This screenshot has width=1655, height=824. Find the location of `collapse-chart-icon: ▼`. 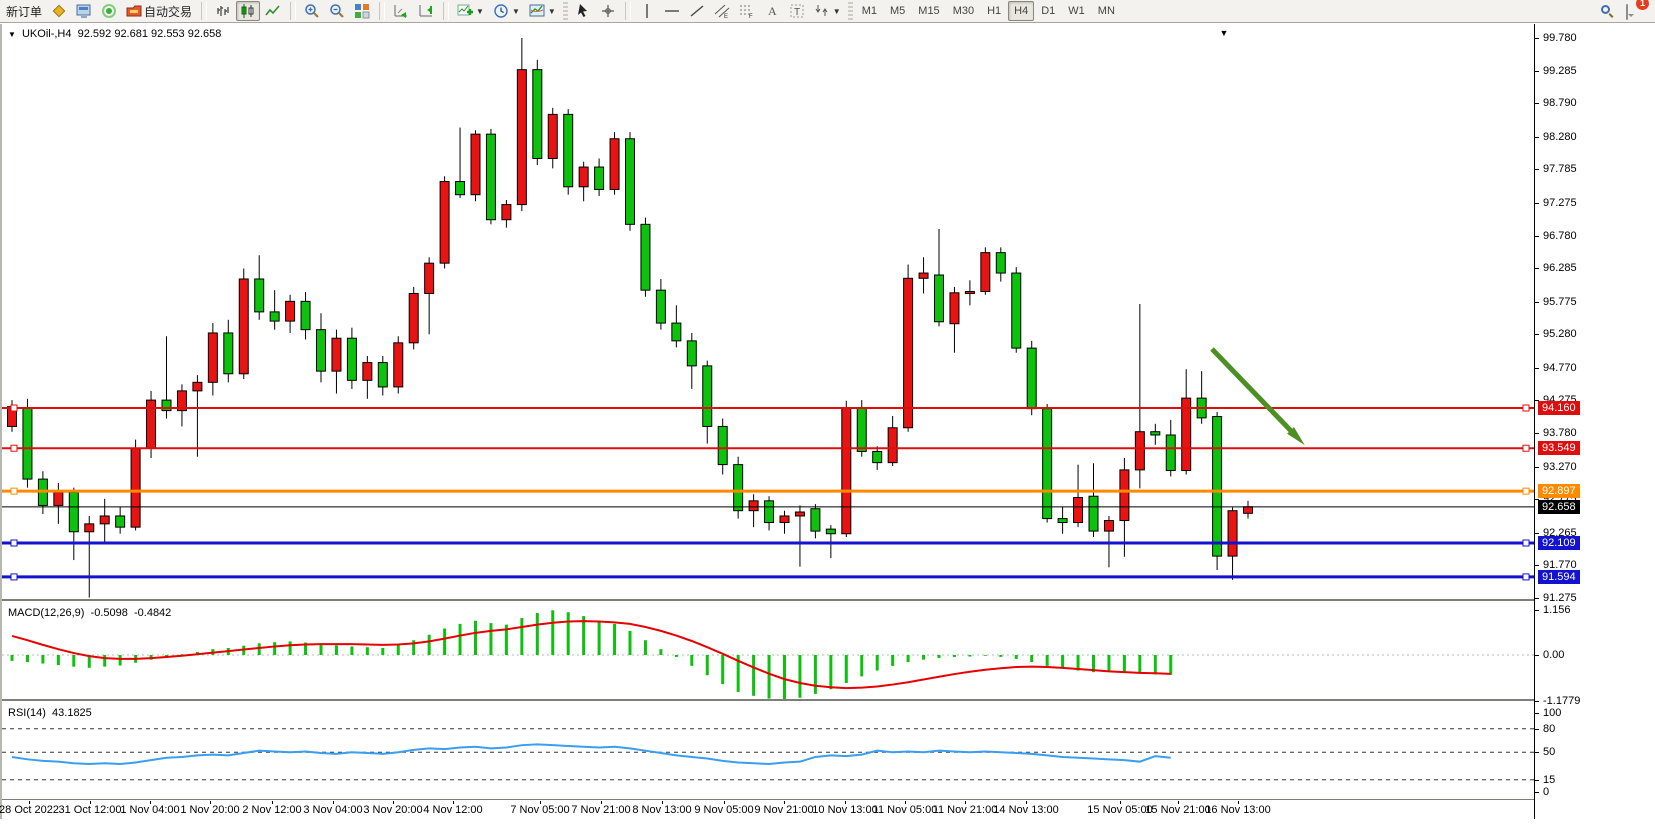

collapse-chart-icon: ▼ is located at coordinates (12, 34).